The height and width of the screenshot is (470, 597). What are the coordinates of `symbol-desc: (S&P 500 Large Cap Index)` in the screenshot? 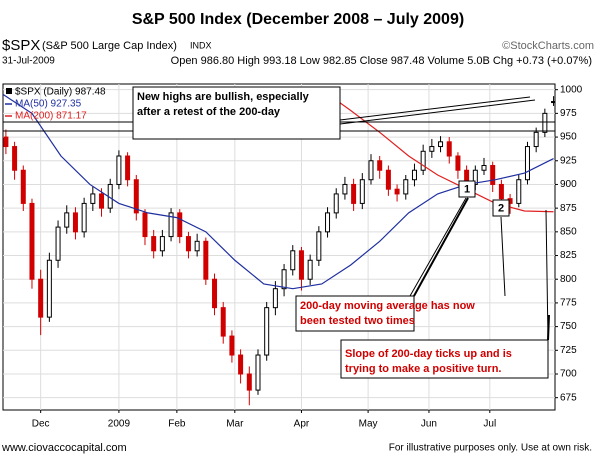 It's located at (109, 46).